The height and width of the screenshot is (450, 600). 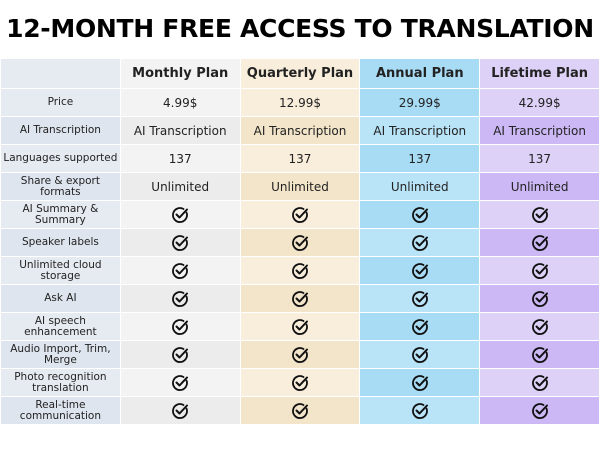 I want to click on row-label: AI Summary & Summary, so click(x=60, y=214).